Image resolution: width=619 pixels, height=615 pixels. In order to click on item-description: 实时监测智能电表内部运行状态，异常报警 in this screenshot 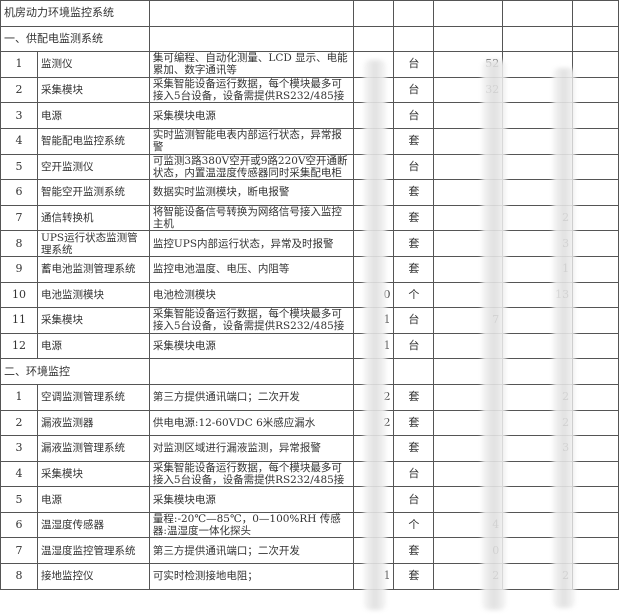, I will do `click(251, 141)`.